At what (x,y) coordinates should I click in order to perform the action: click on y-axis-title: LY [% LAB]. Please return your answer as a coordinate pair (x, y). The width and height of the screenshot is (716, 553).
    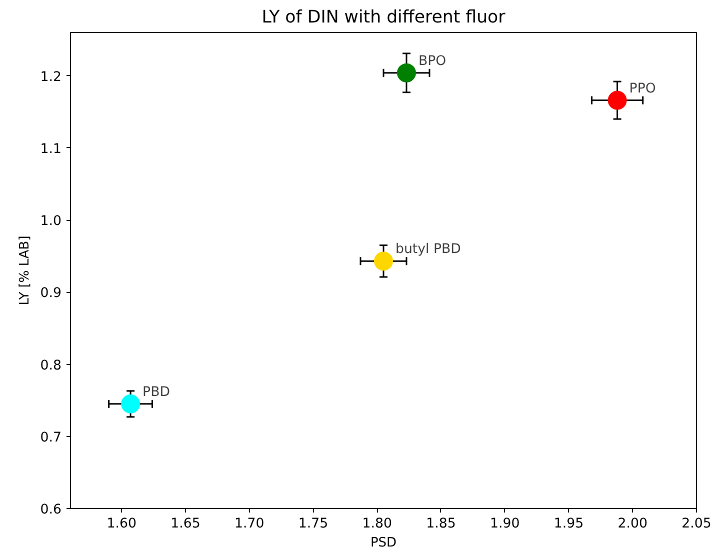
    Looking at the image, I should click on (24, 271).